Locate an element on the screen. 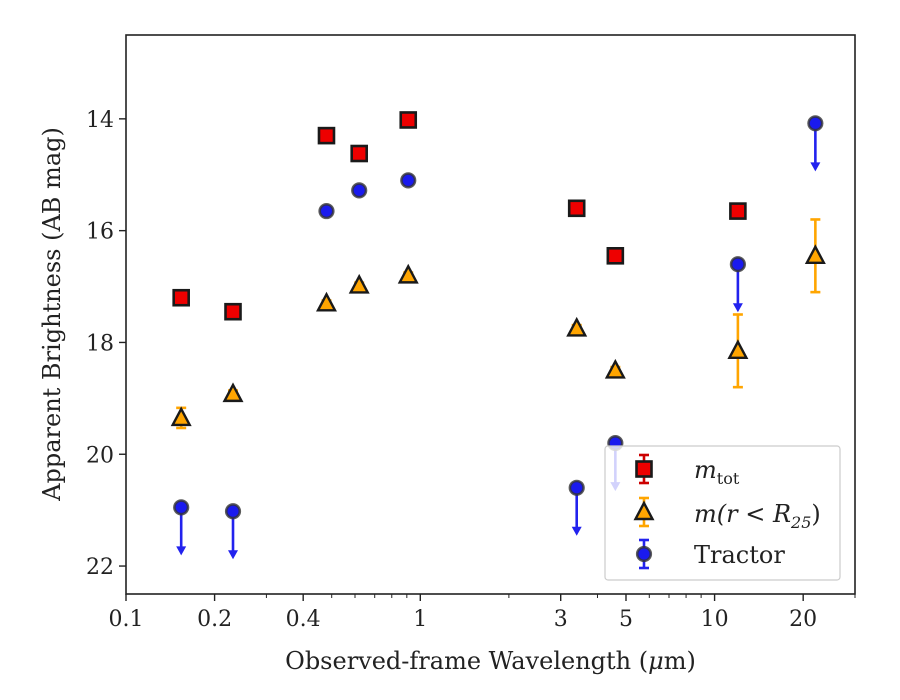  legend-marker-mr25 is located at coordinates (644, 510).